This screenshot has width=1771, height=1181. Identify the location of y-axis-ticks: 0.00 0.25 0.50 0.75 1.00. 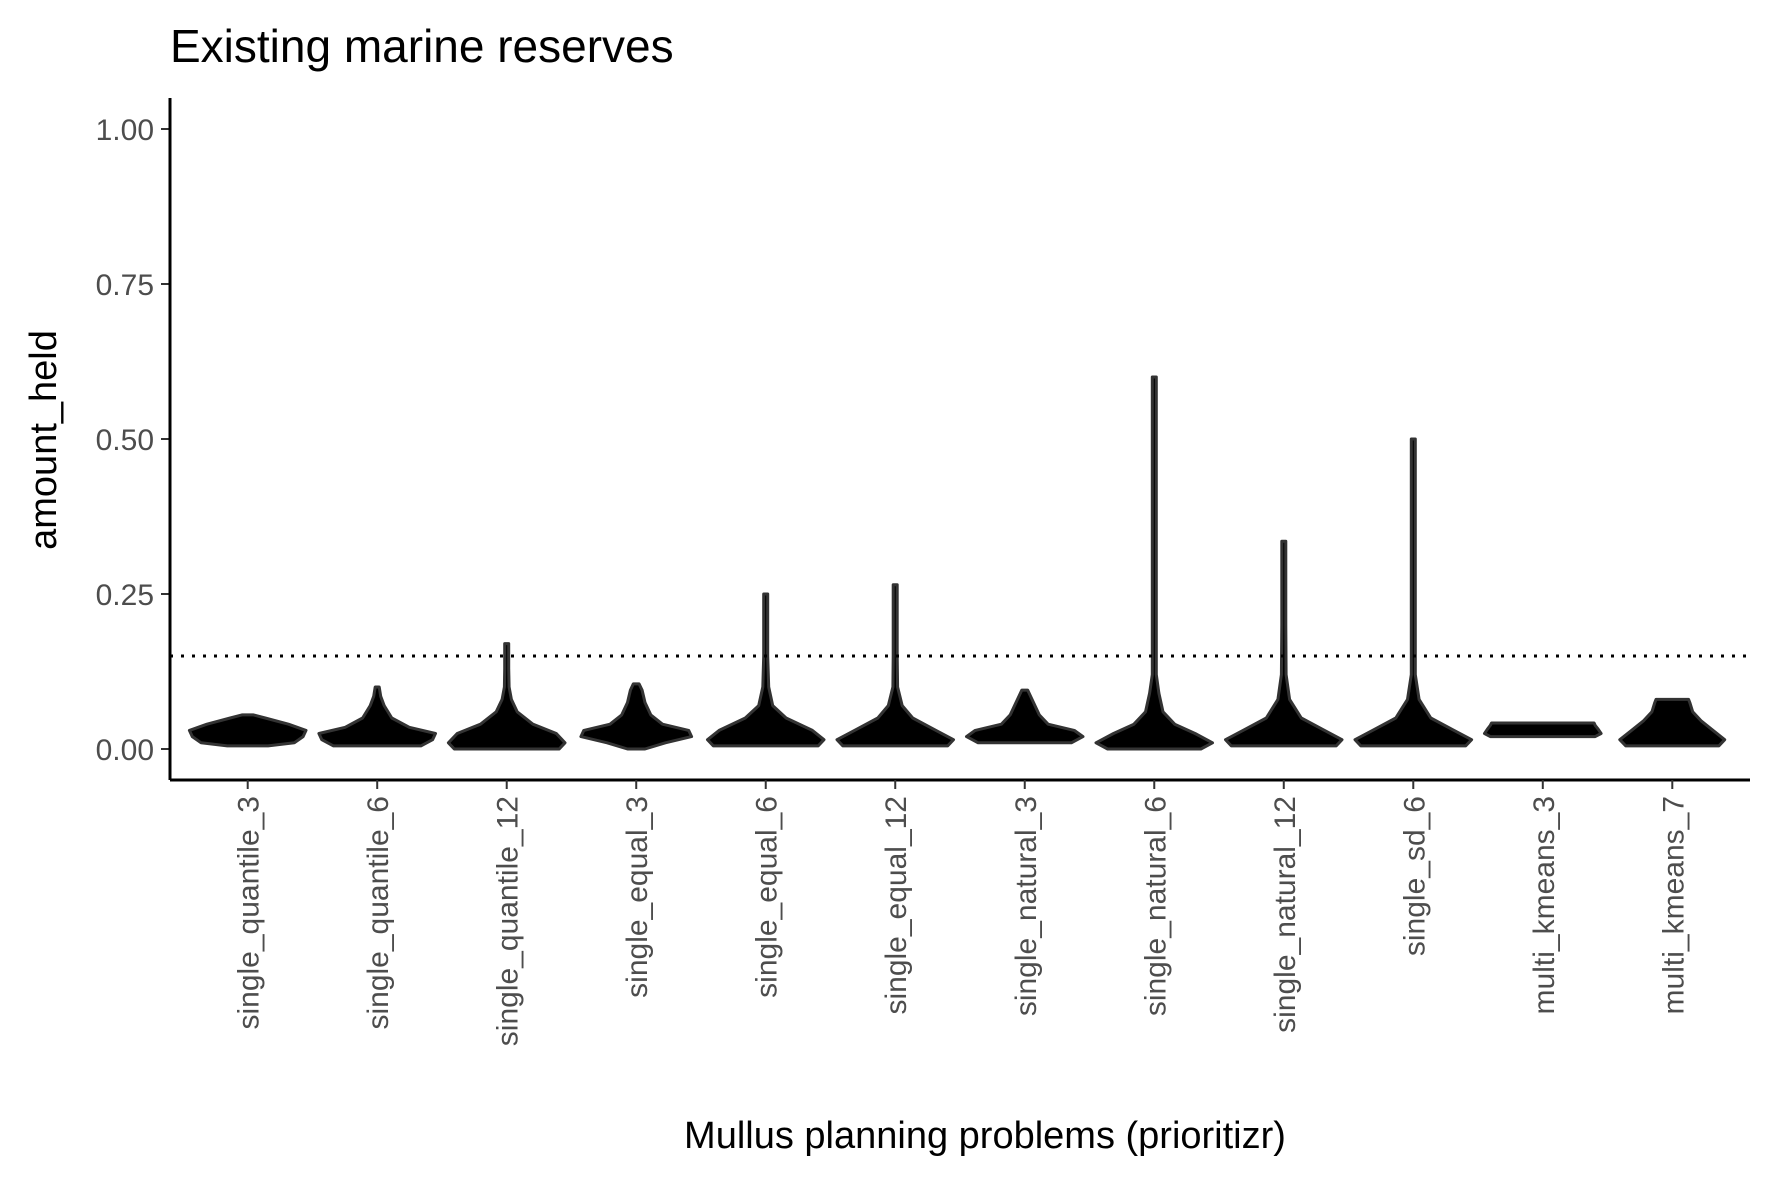
(133, 440).